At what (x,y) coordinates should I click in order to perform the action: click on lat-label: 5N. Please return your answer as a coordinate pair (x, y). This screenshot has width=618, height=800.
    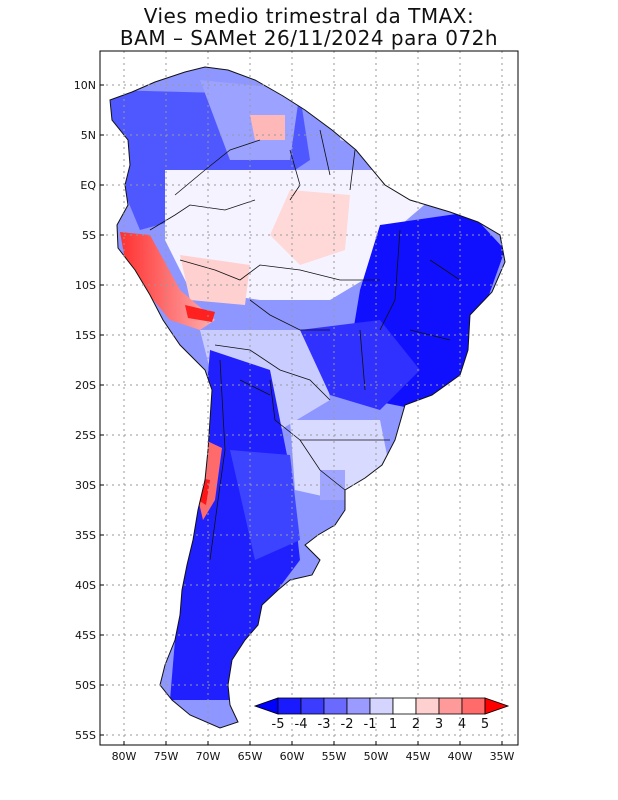
    Looking at the image, I should click on (88, 135).